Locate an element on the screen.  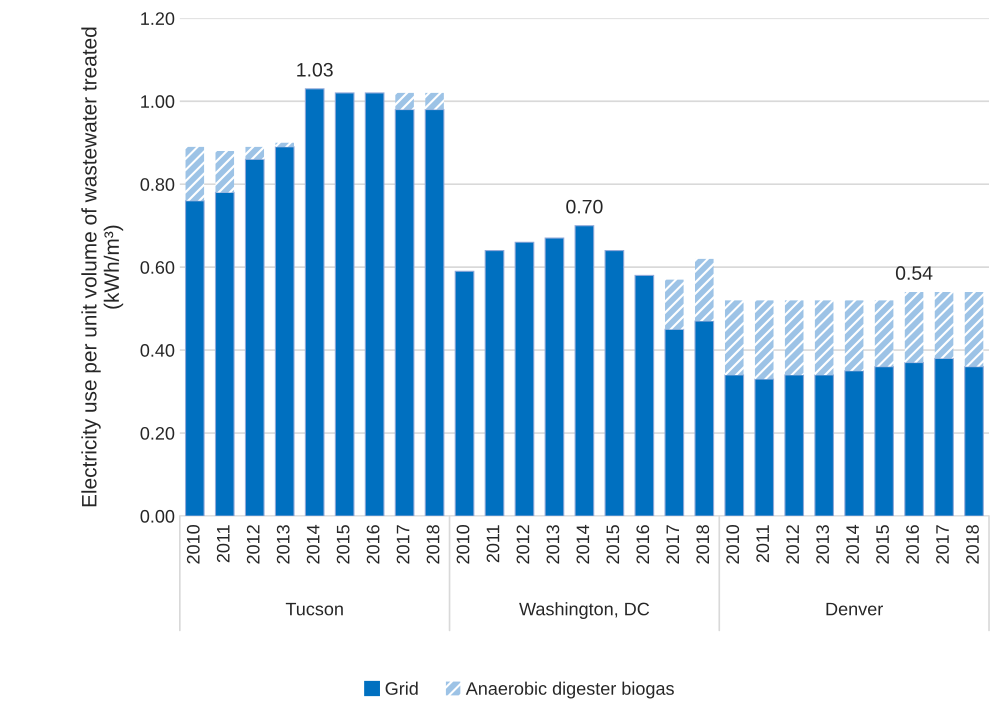
total-label: 1.03 is located at coordinates (315, 69).